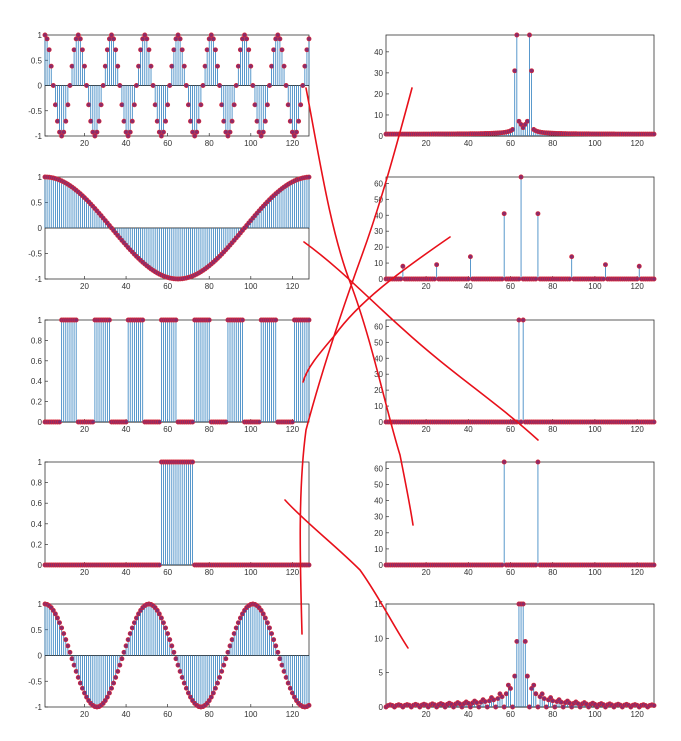 This screenshot has width=681, height=741. I want to click on chart-right-2: 20 40 60 80 100 120 0 10 20 30 40 50 60, so click(515, 232).